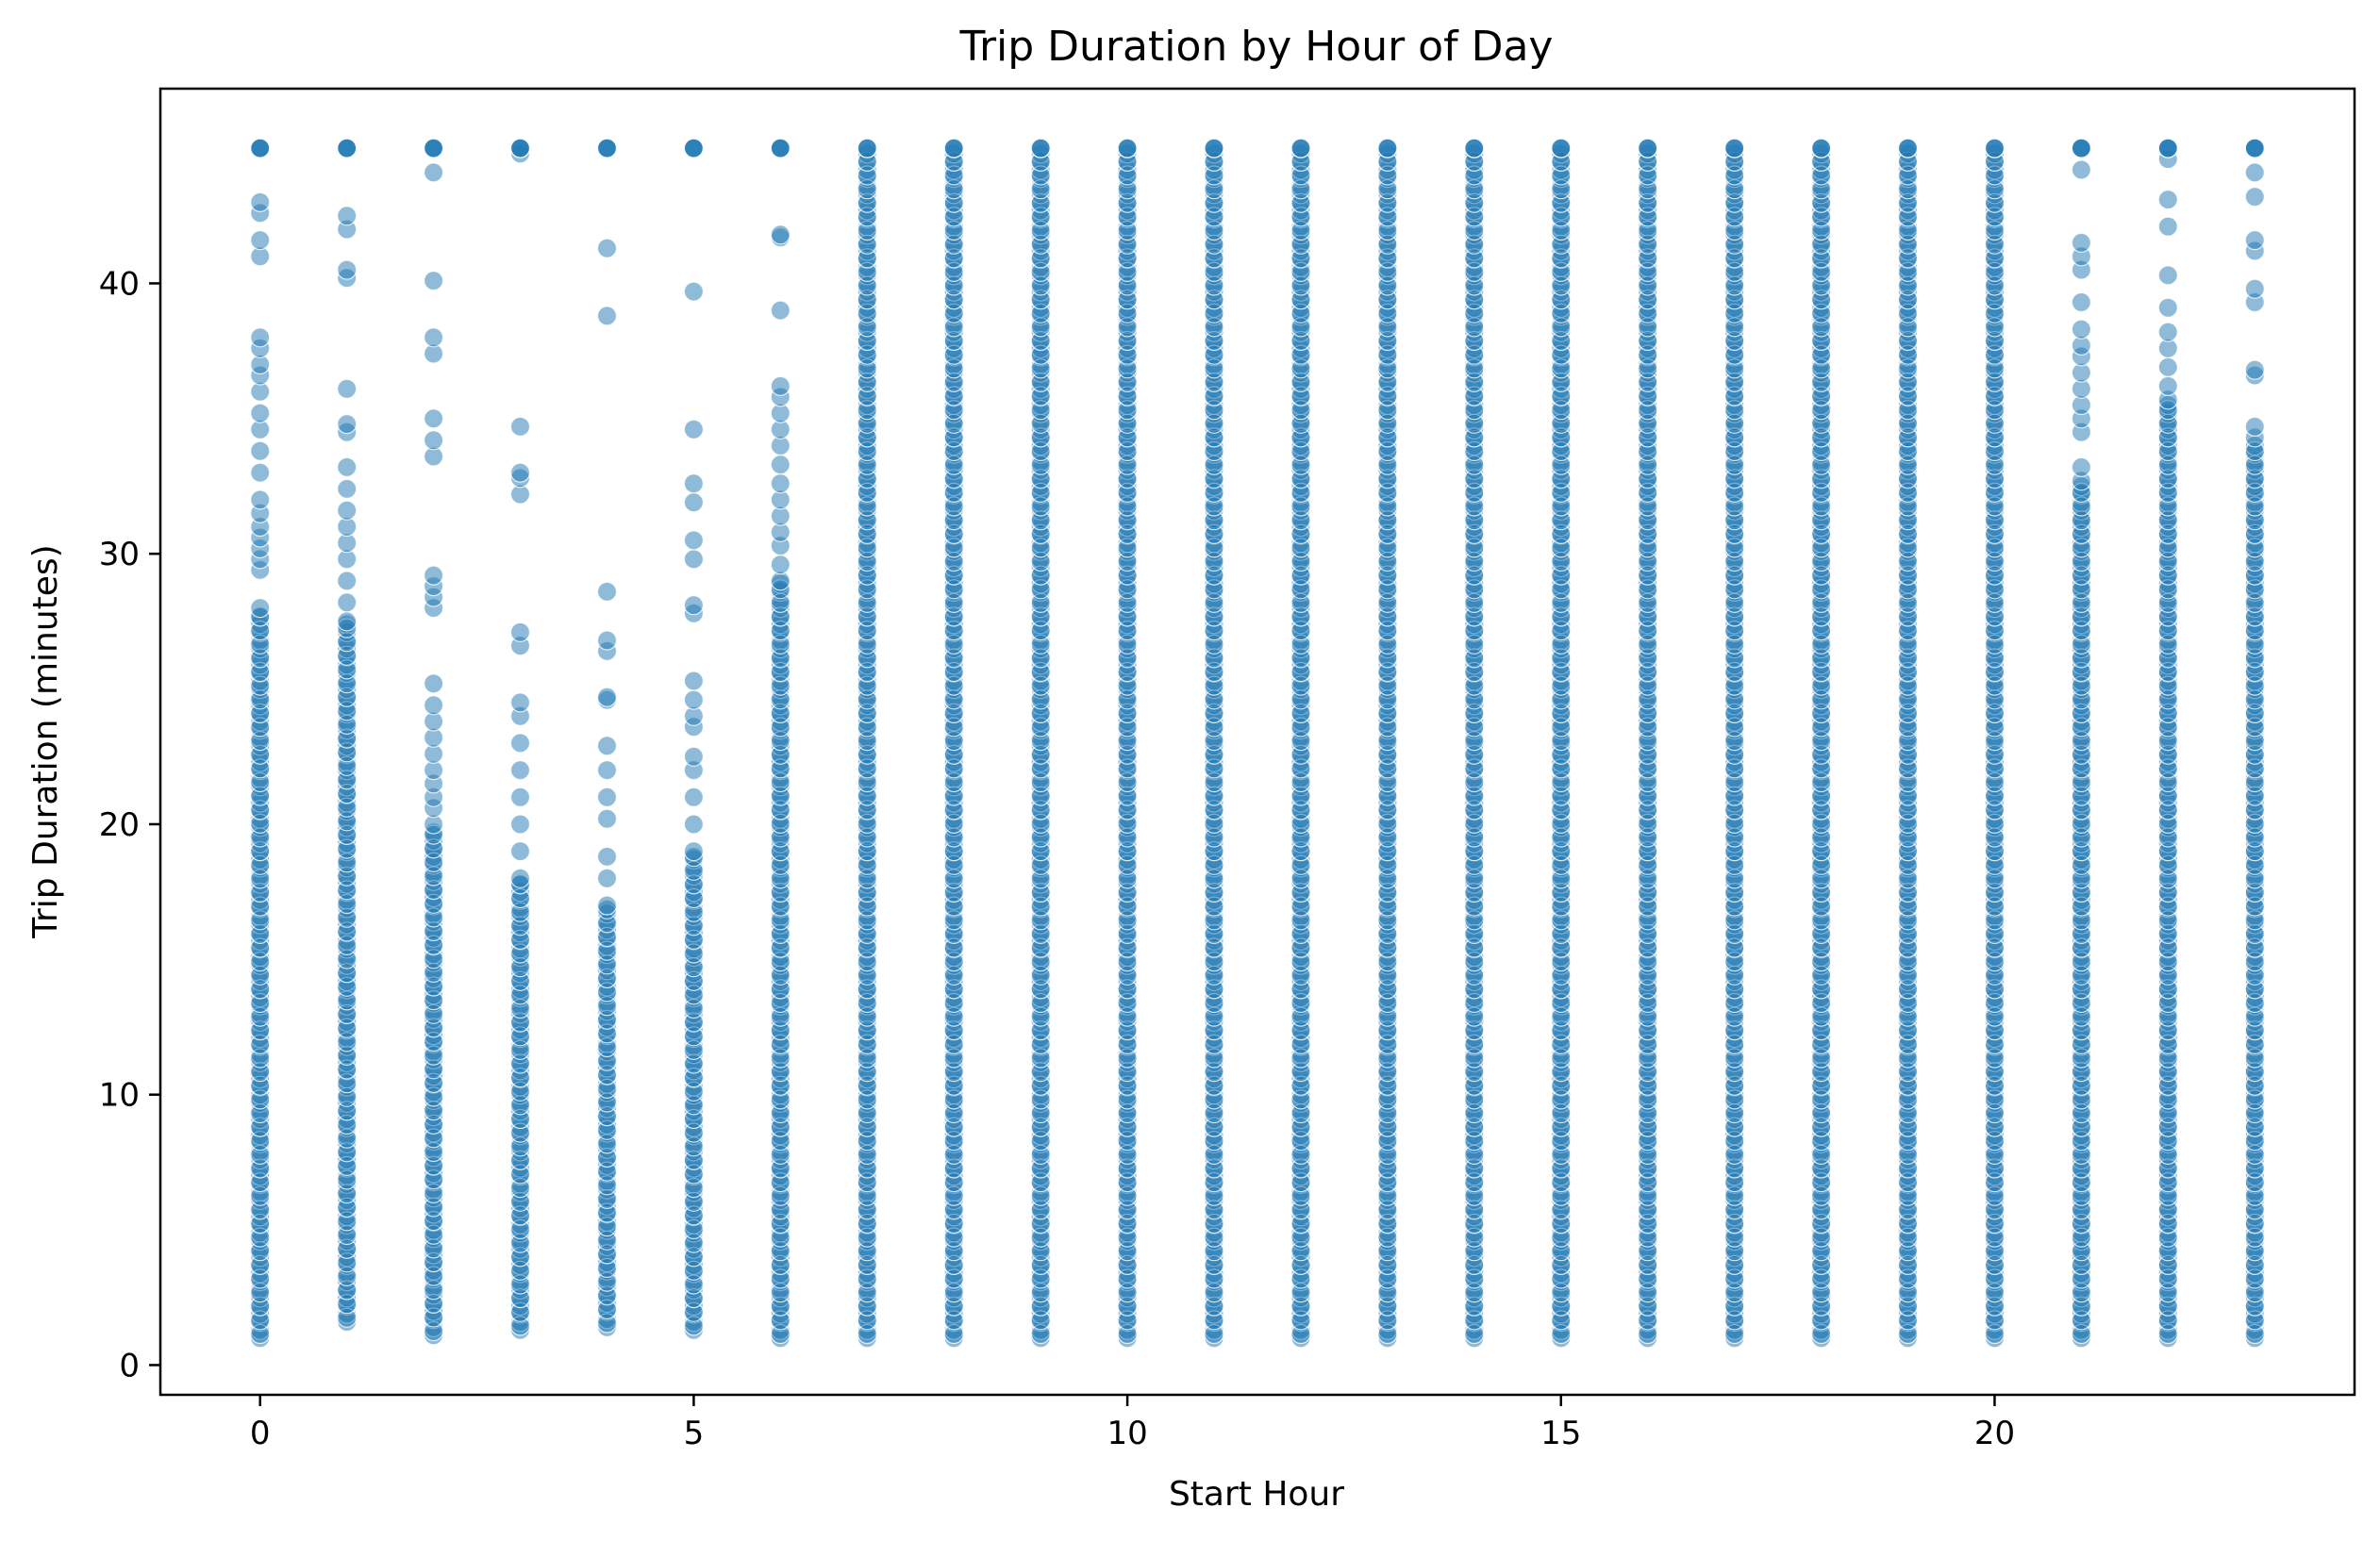  I want to click on y-tick-label: 40, so click(119, 284).